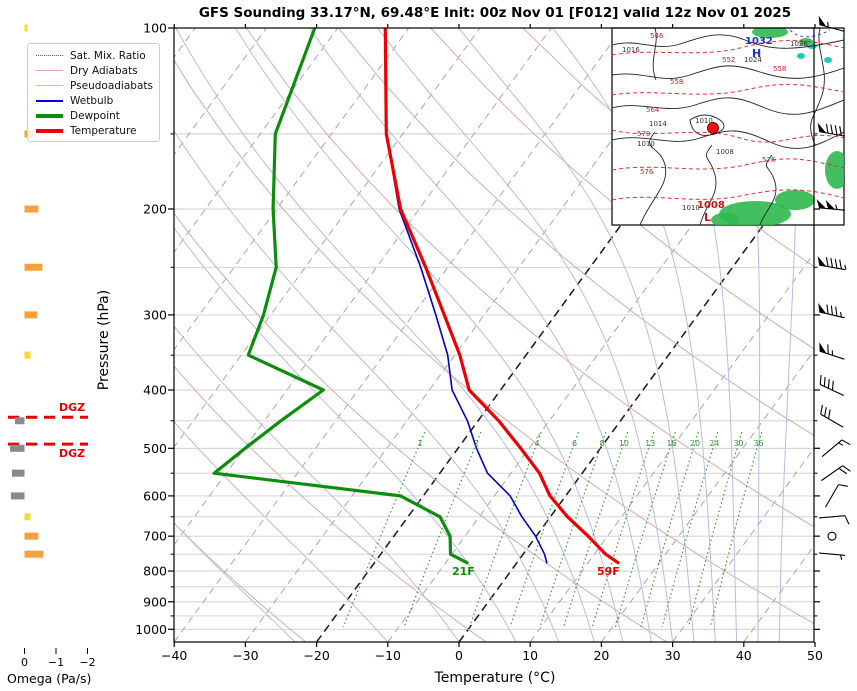 The width and height of the screenshot is (857, 691). I want to click on svg-text: −1, so click(56, 662).